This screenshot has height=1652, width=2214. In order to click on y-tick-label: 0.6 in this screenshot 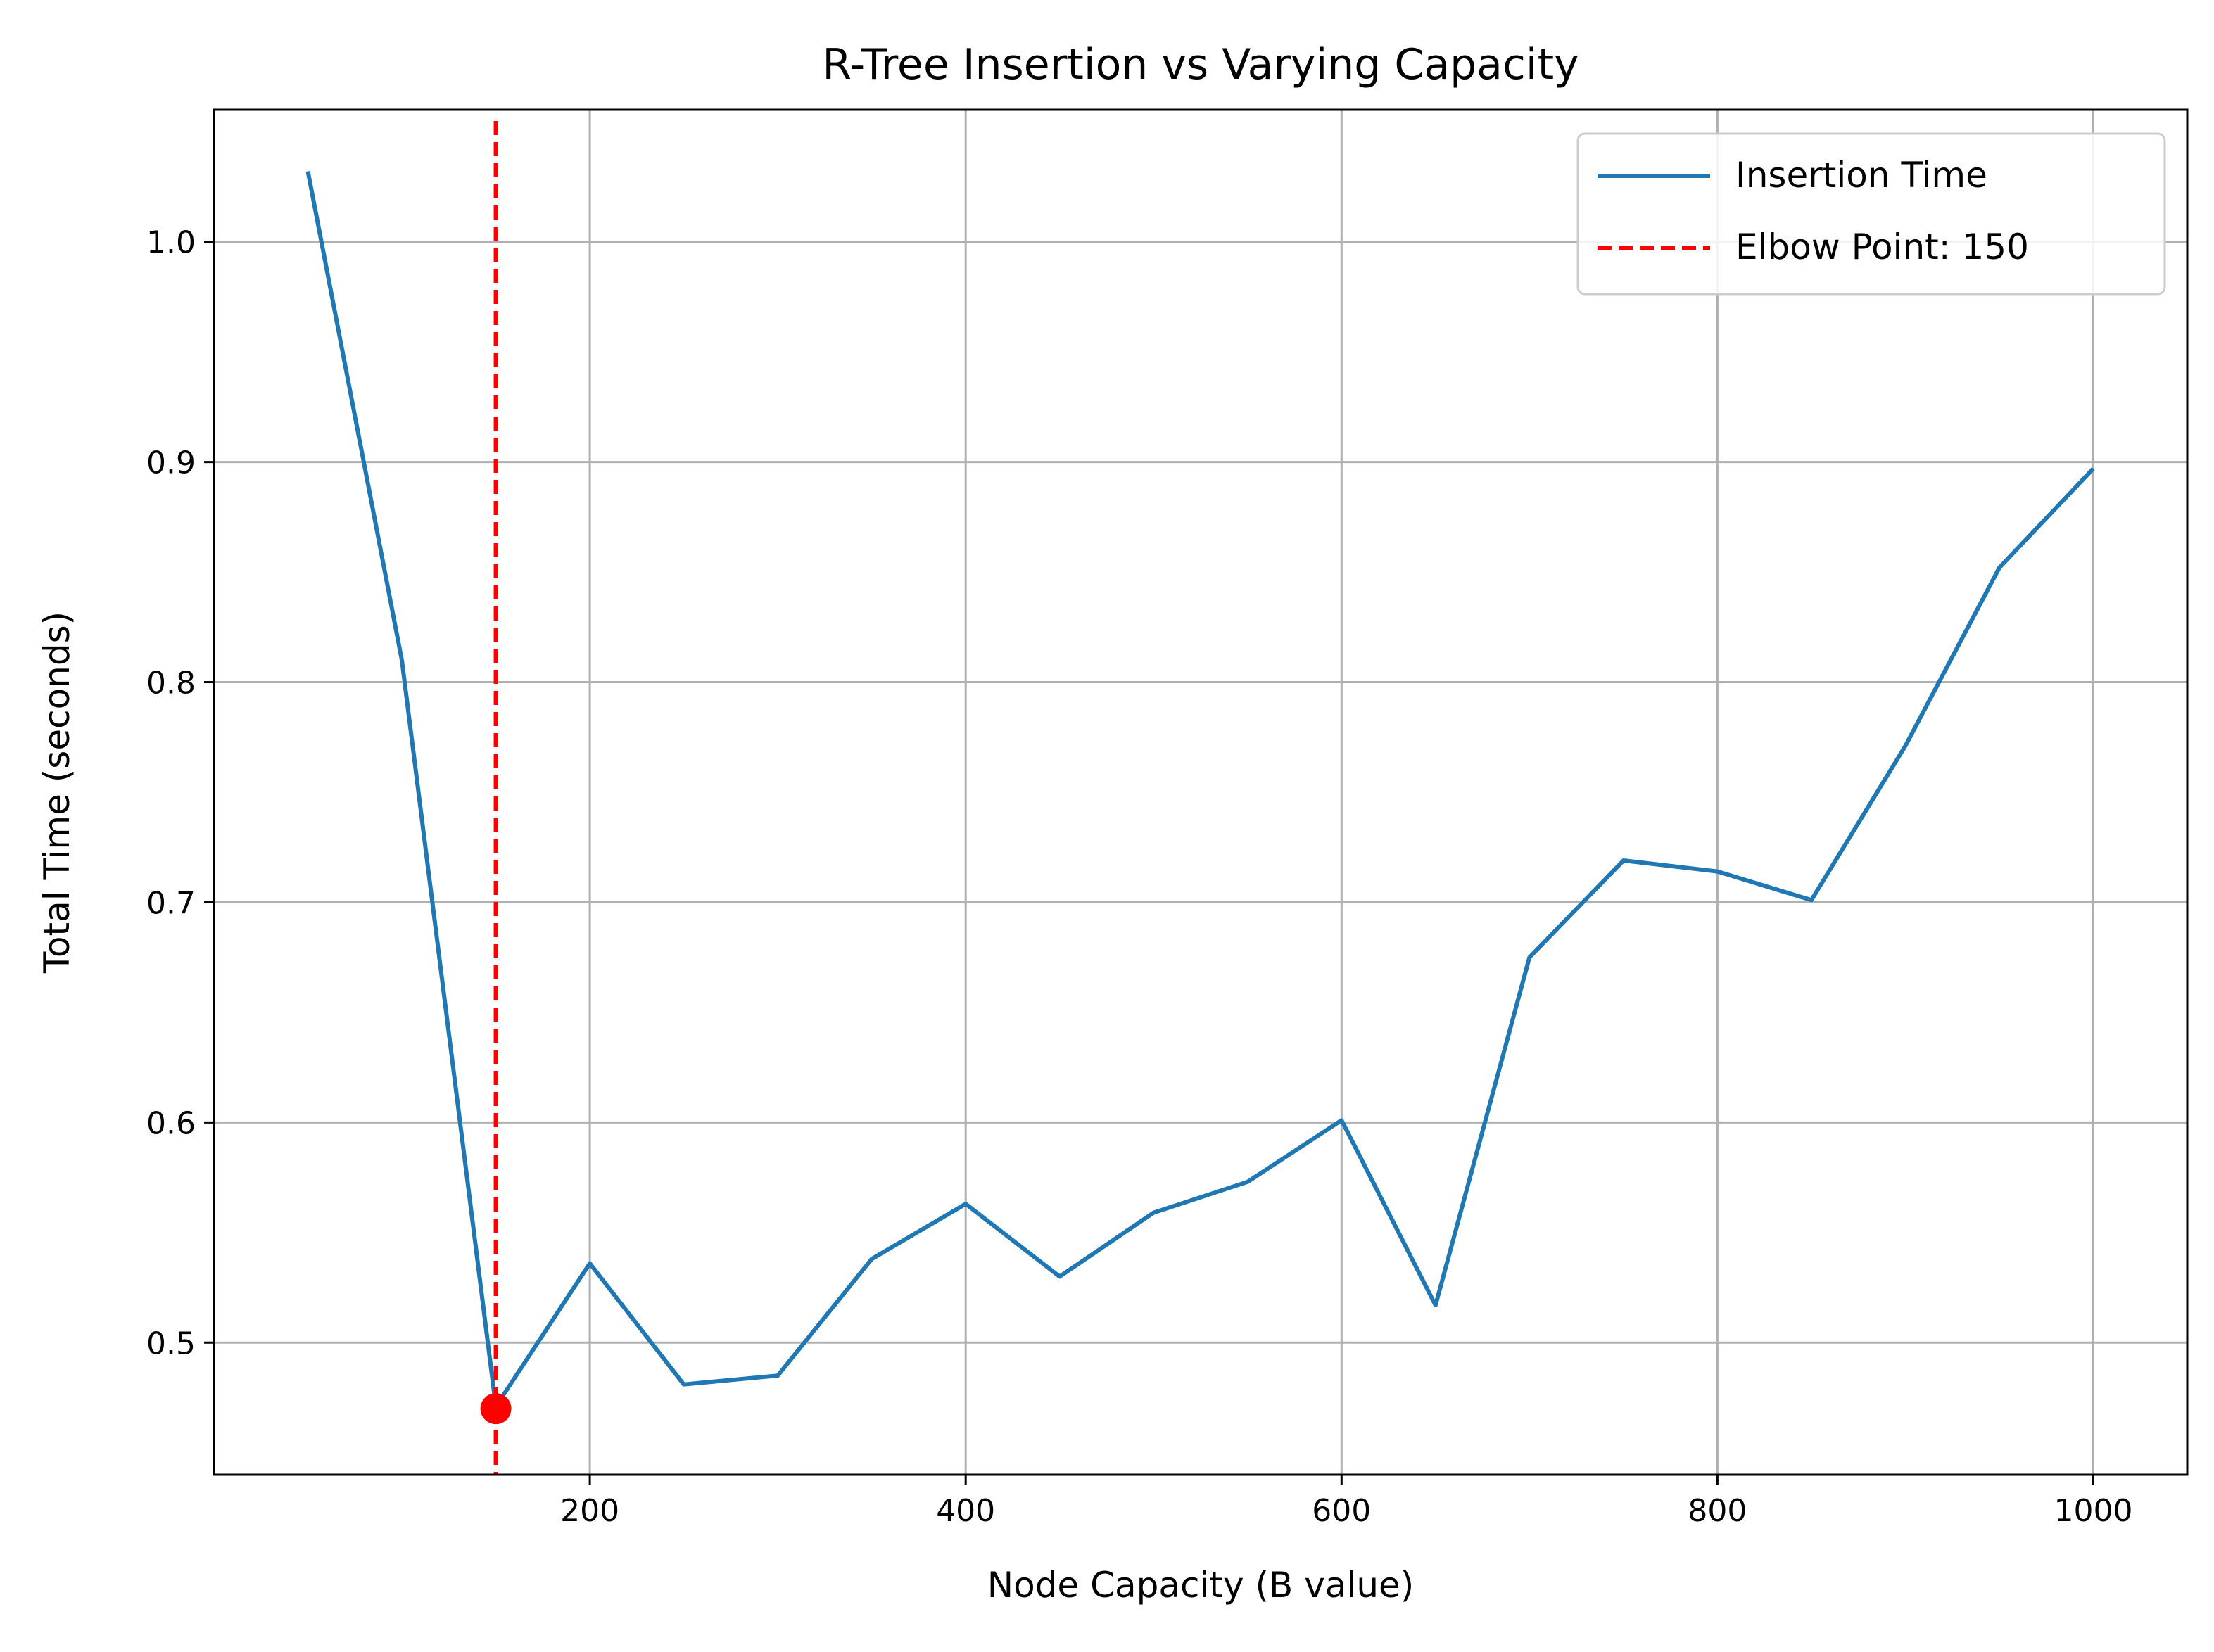, I will do `click(171, 1123)`.